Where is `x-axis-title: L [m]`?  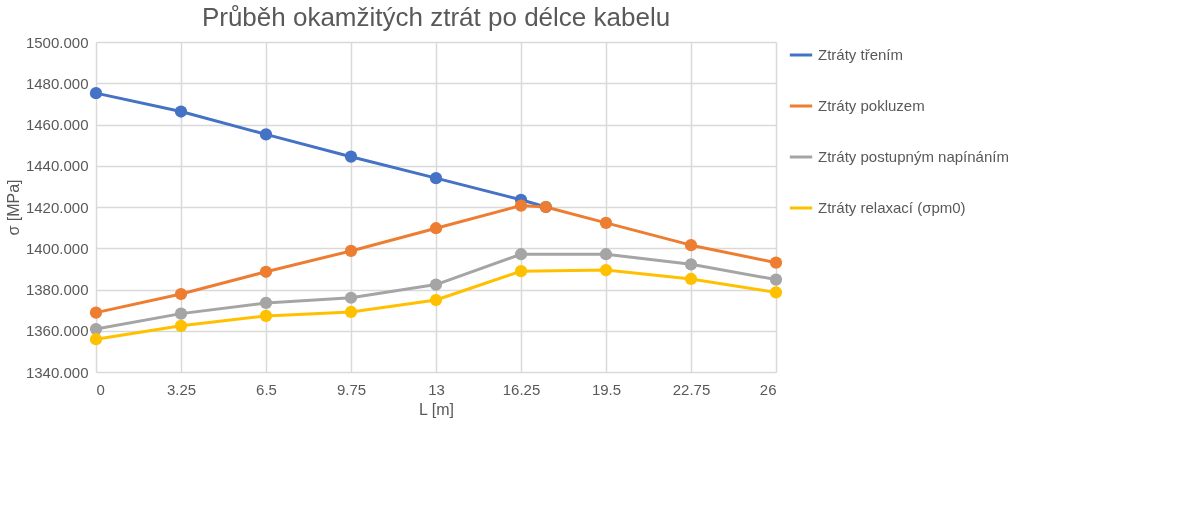
x-axis-title: L [m] is located at coordinates (436, 409).